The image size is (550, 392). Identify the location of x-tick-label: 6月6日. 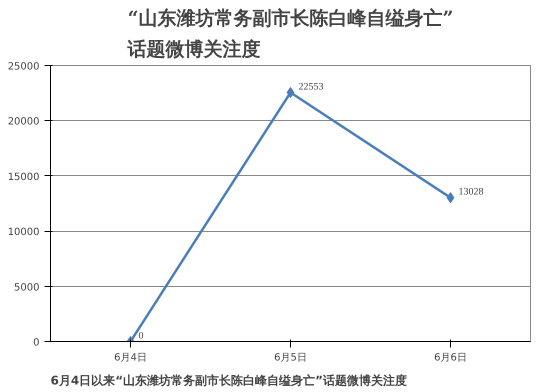
(450, 358).